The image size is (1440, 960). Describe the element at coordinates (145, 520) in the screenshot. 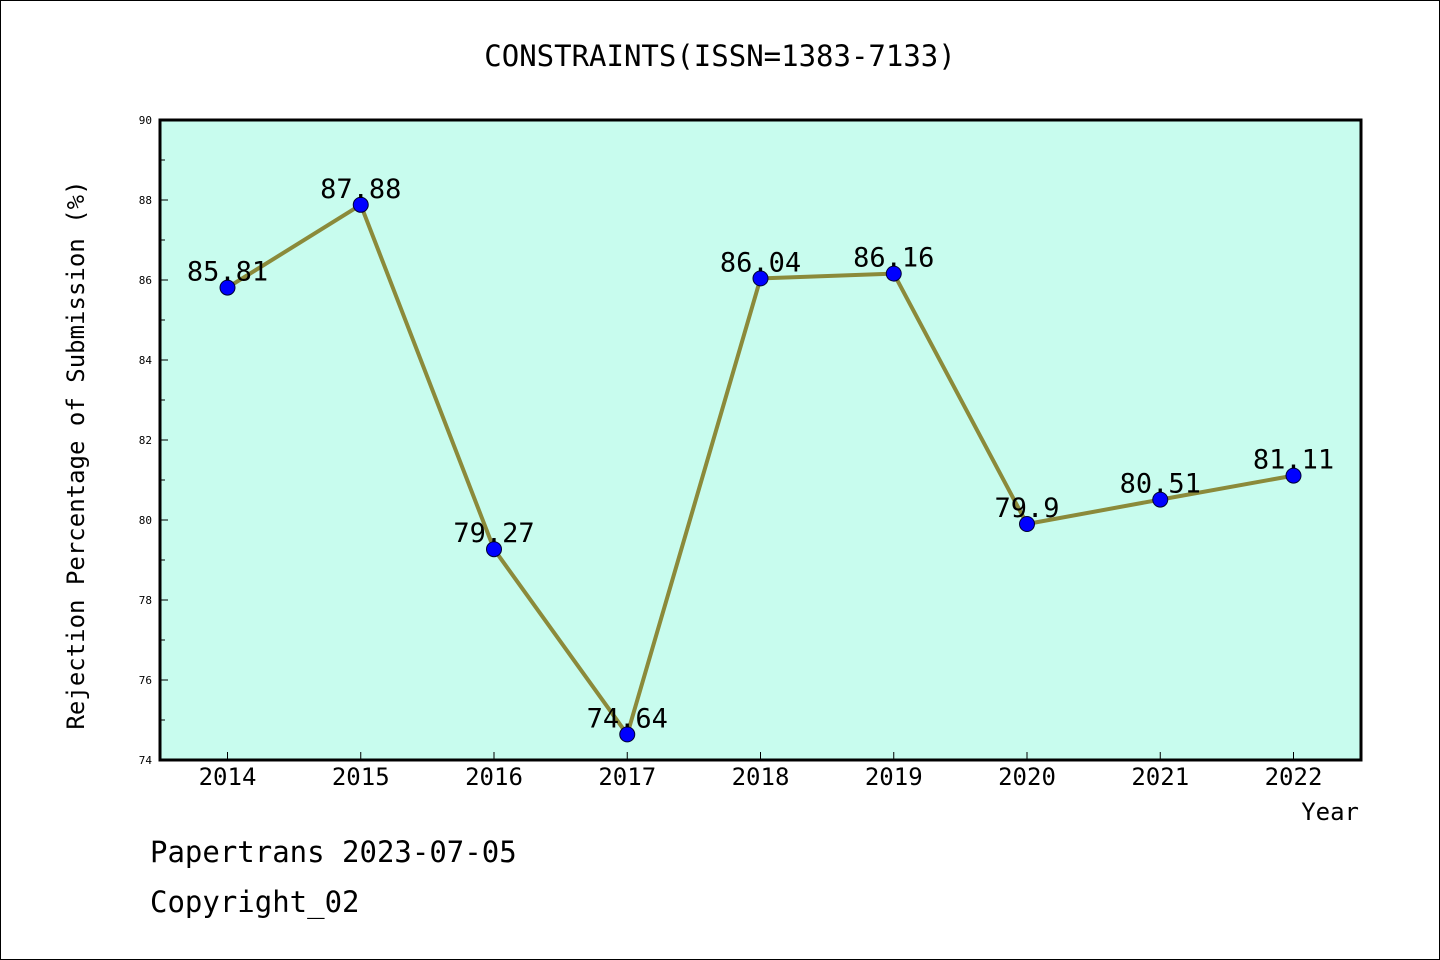

I see `y-tick-label: 80` at that location.